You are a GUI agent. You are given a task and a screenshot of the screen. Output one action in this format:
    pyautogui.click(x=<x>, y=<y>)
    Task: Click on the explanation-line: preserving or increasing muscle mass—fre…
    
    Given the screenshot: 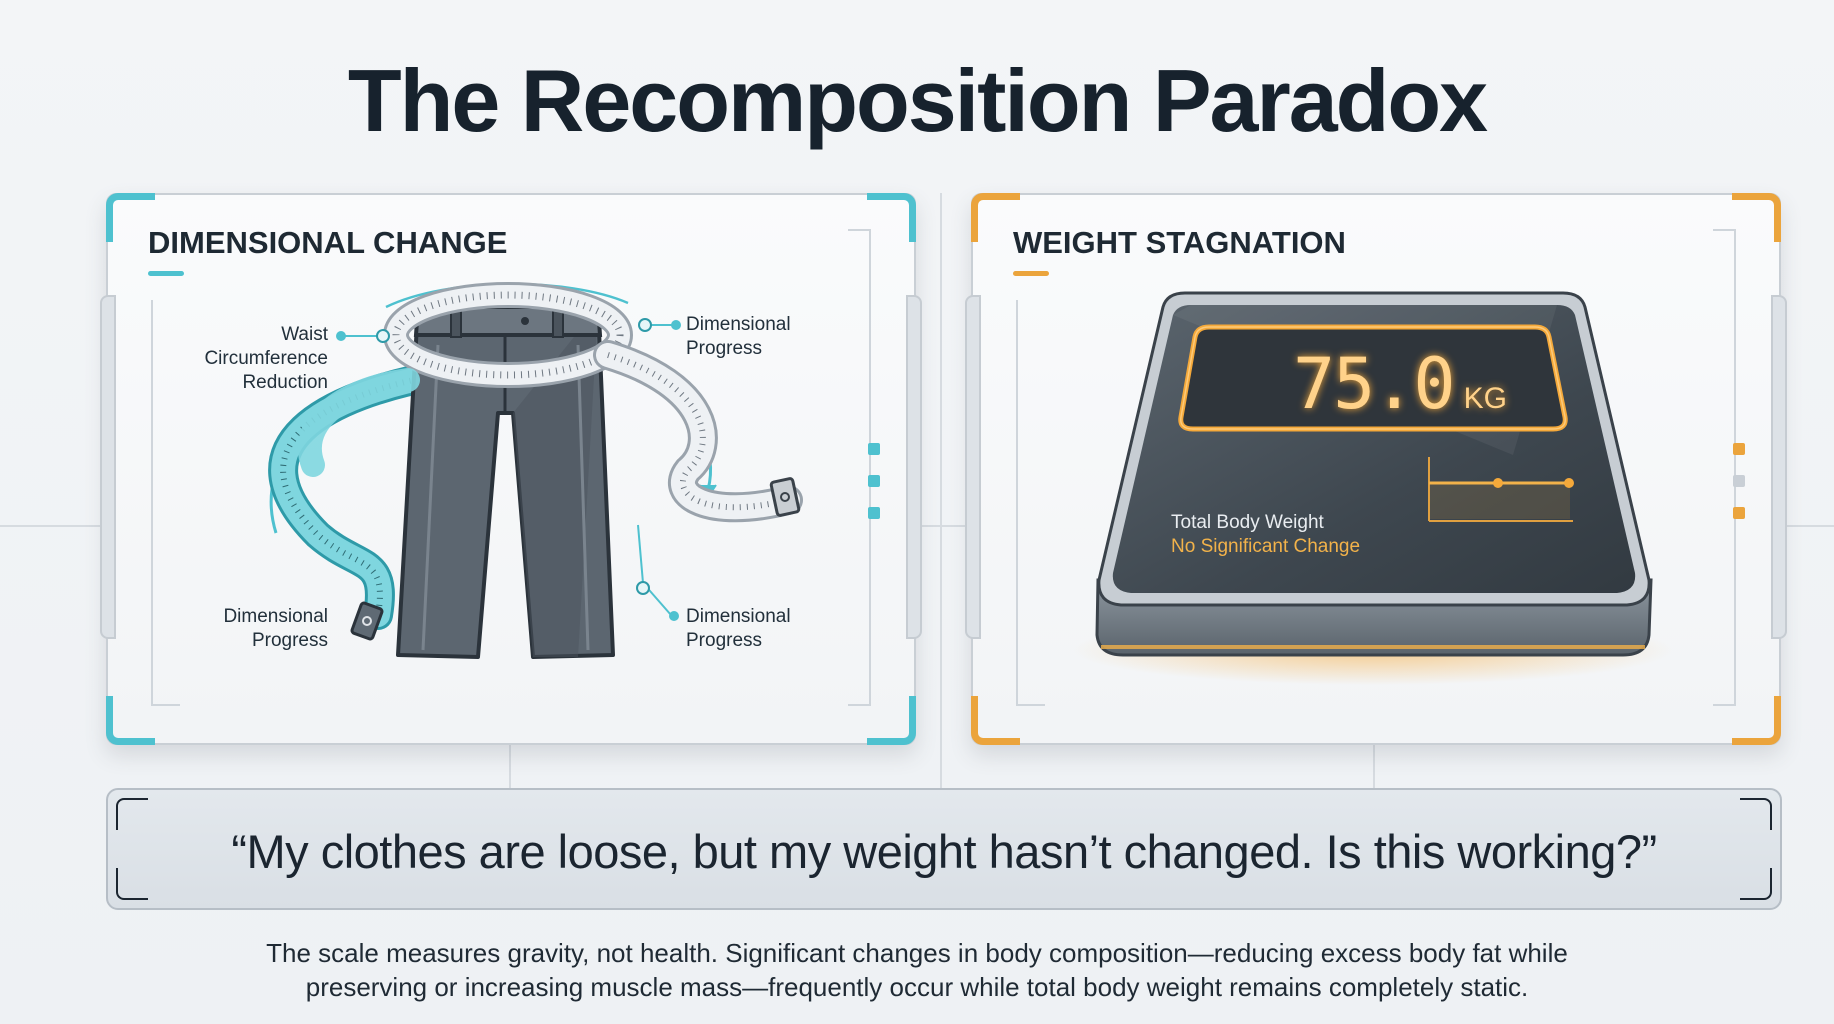 What is the action you would take?
    pyautogui.click(x=917, y=987)
    